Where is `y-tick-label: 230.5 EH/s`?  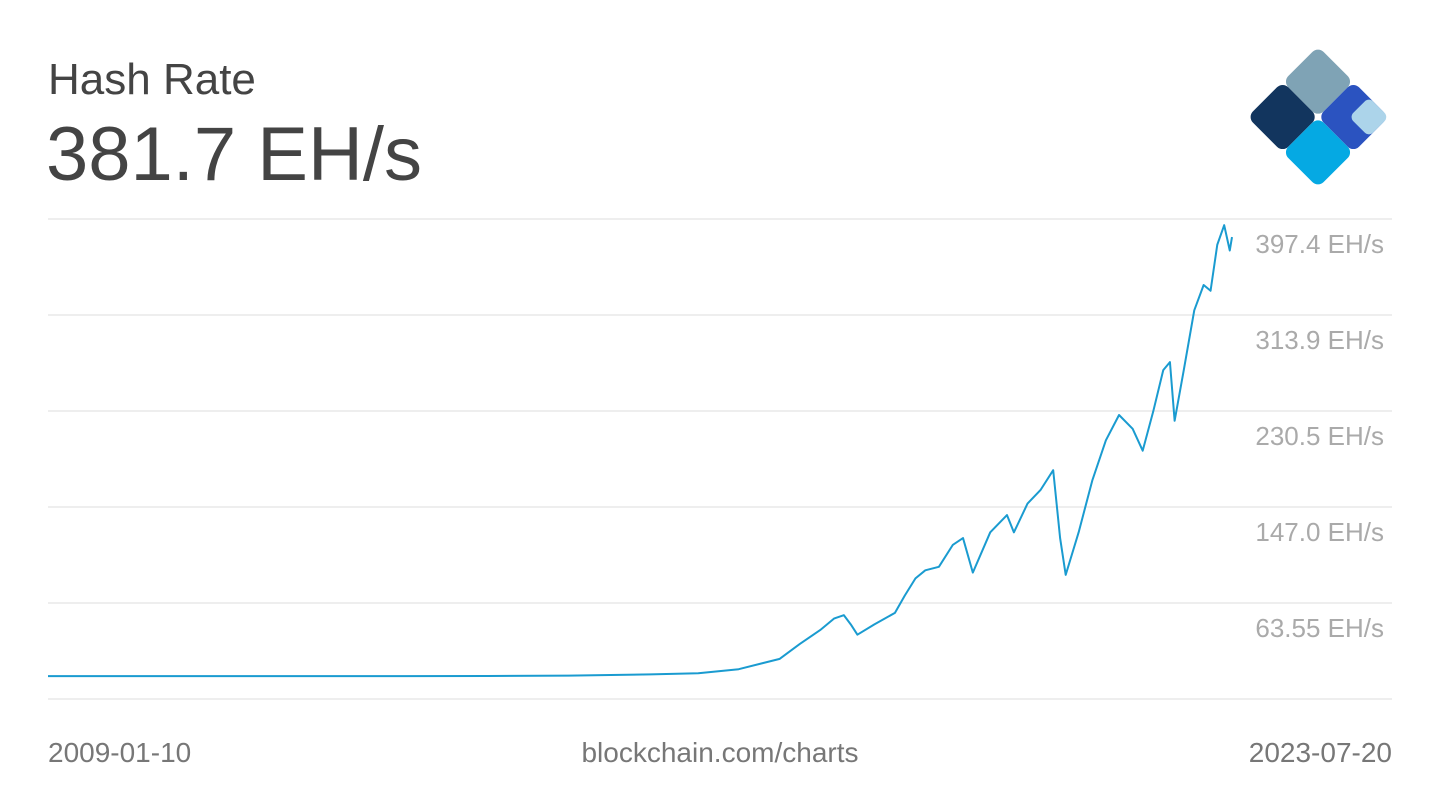
y-tick-label: 230.5 EH/s is located at coordinates (1319, 436).